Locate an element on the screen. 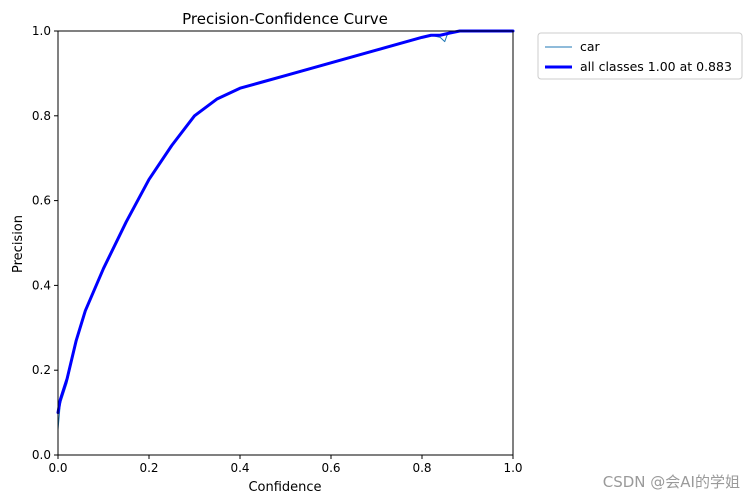 The height and width of the screenshot is (500, 754). x-tick-label: 0.0 is located at coordinates (57, 468).